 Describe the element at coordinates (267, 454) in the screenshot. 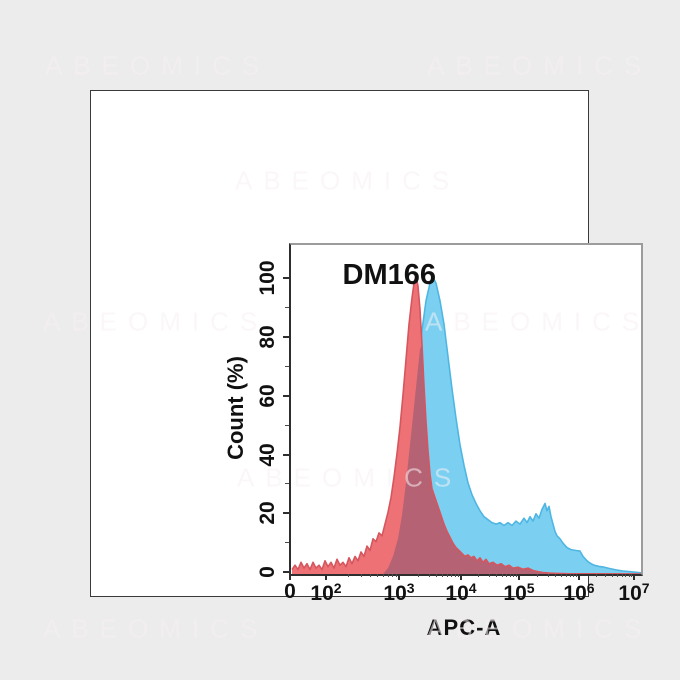

I see `y-tick-label: 40` at that location.